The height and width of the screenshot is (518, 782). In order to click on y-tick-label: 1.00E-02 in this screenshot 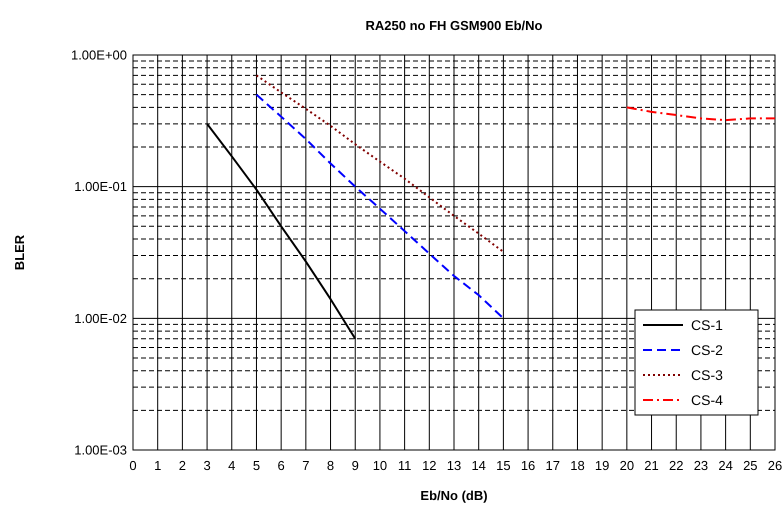, I will do `click(100, 318)`.